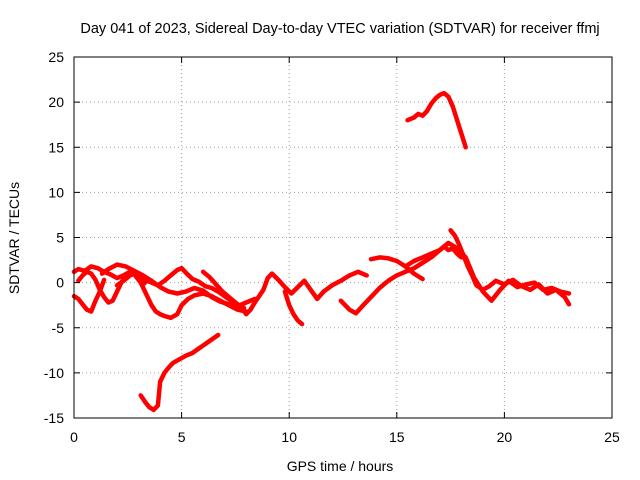  Describe the element at coordinates (56, 102) in the screenshot. I see `y-tick-label: 20` at that location.